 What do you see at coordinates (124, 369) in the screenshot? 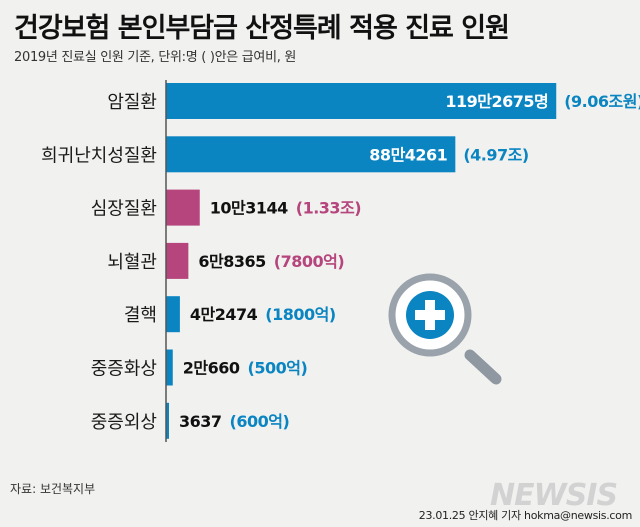
I see `category-label: 중증화상` at bounding box center [124, 369].